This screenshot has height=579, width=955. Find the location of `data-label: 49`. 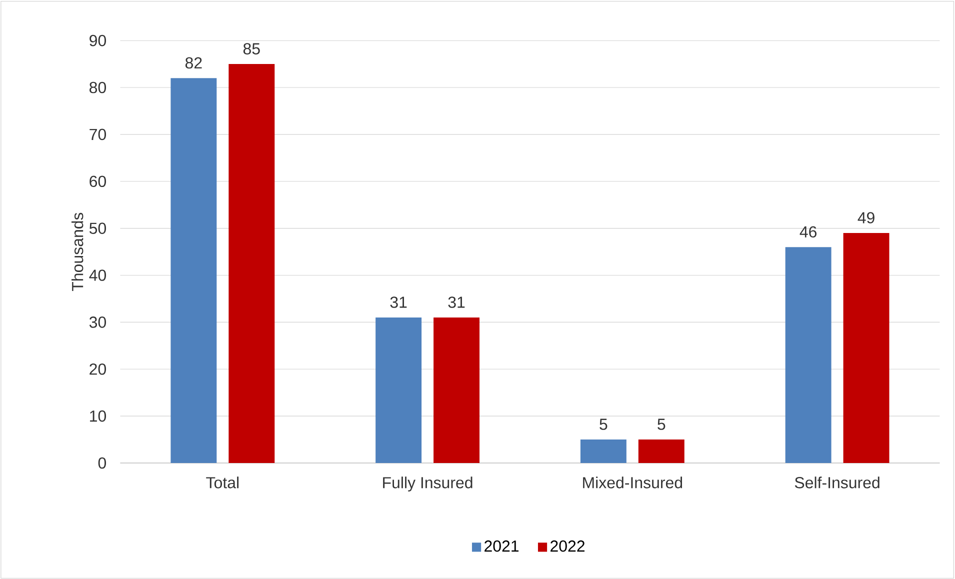

data-label: 49 is located at coordinates (866, 218).